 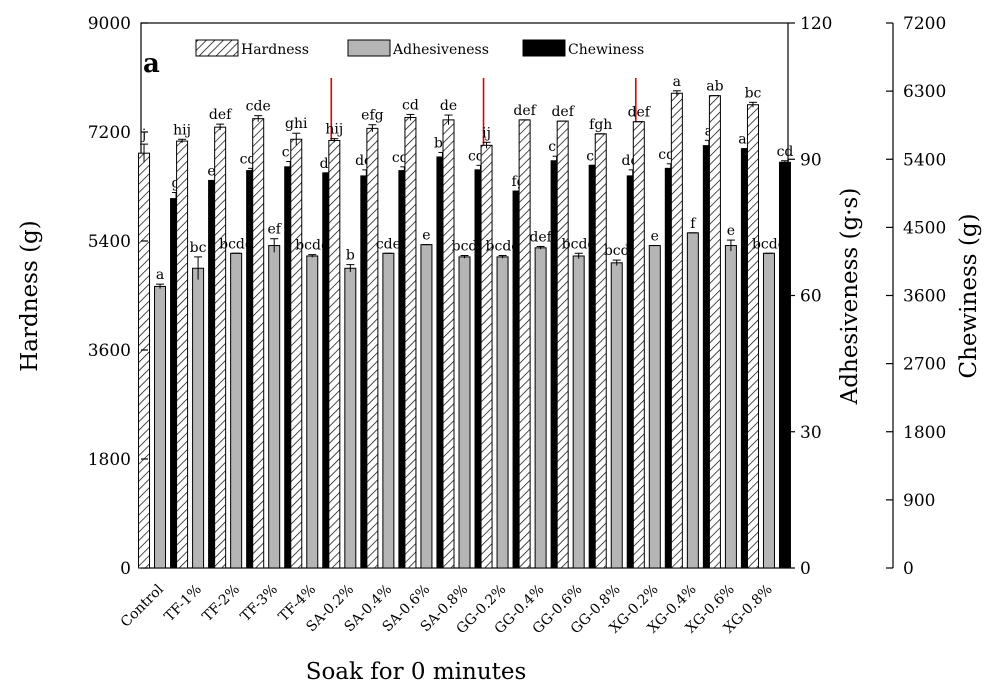 I want to click on y-axis-title-hardness: Hardness (g), so click(x=30, y=296).